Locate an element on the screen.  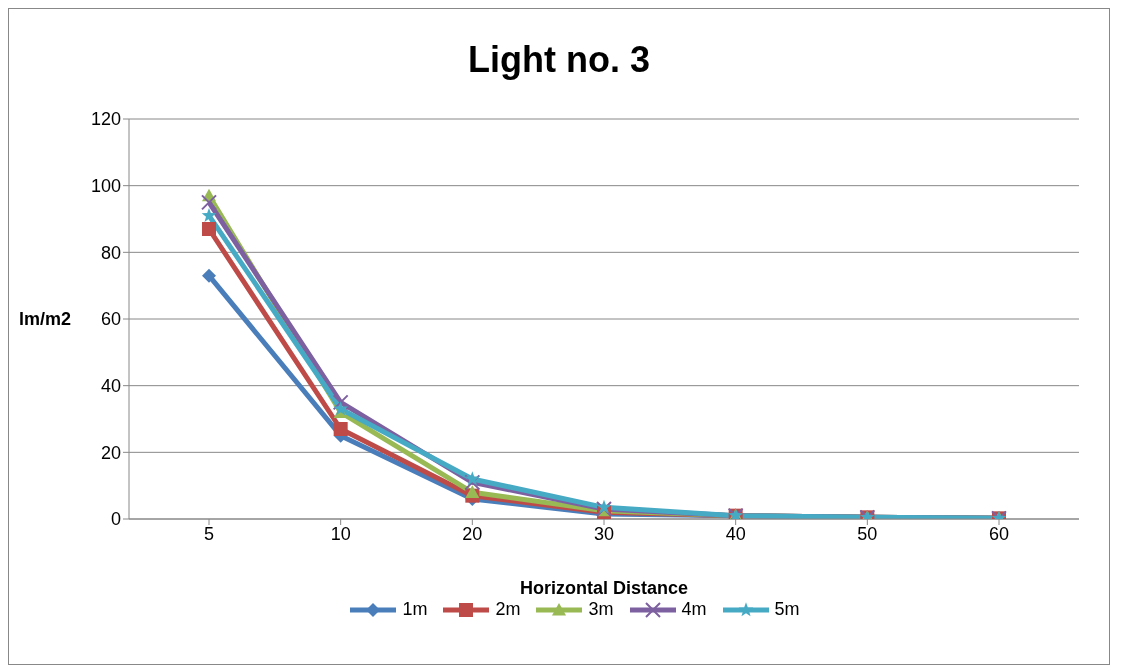
y-tick-label: 40 is located at coordinates (110, 386).